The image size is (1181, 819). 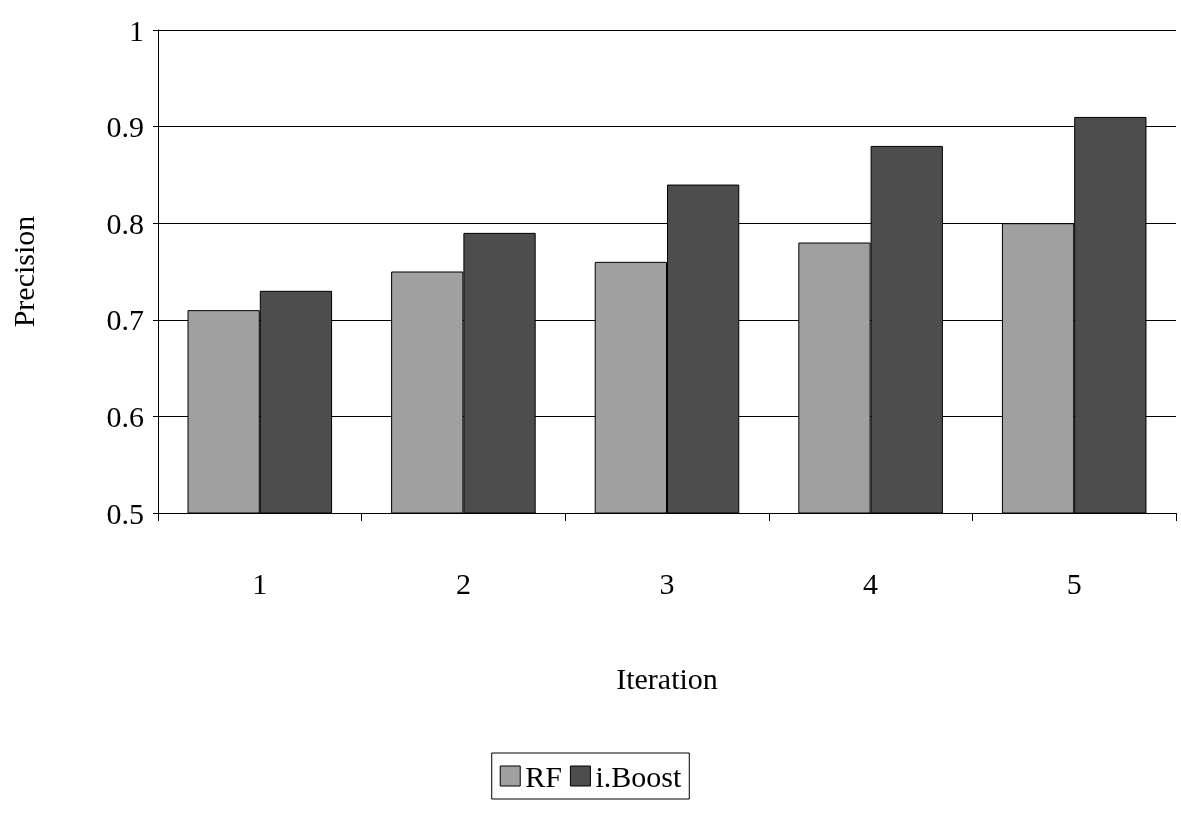 I want to click on x-tick-label: 4, so click(x=871, y=583).